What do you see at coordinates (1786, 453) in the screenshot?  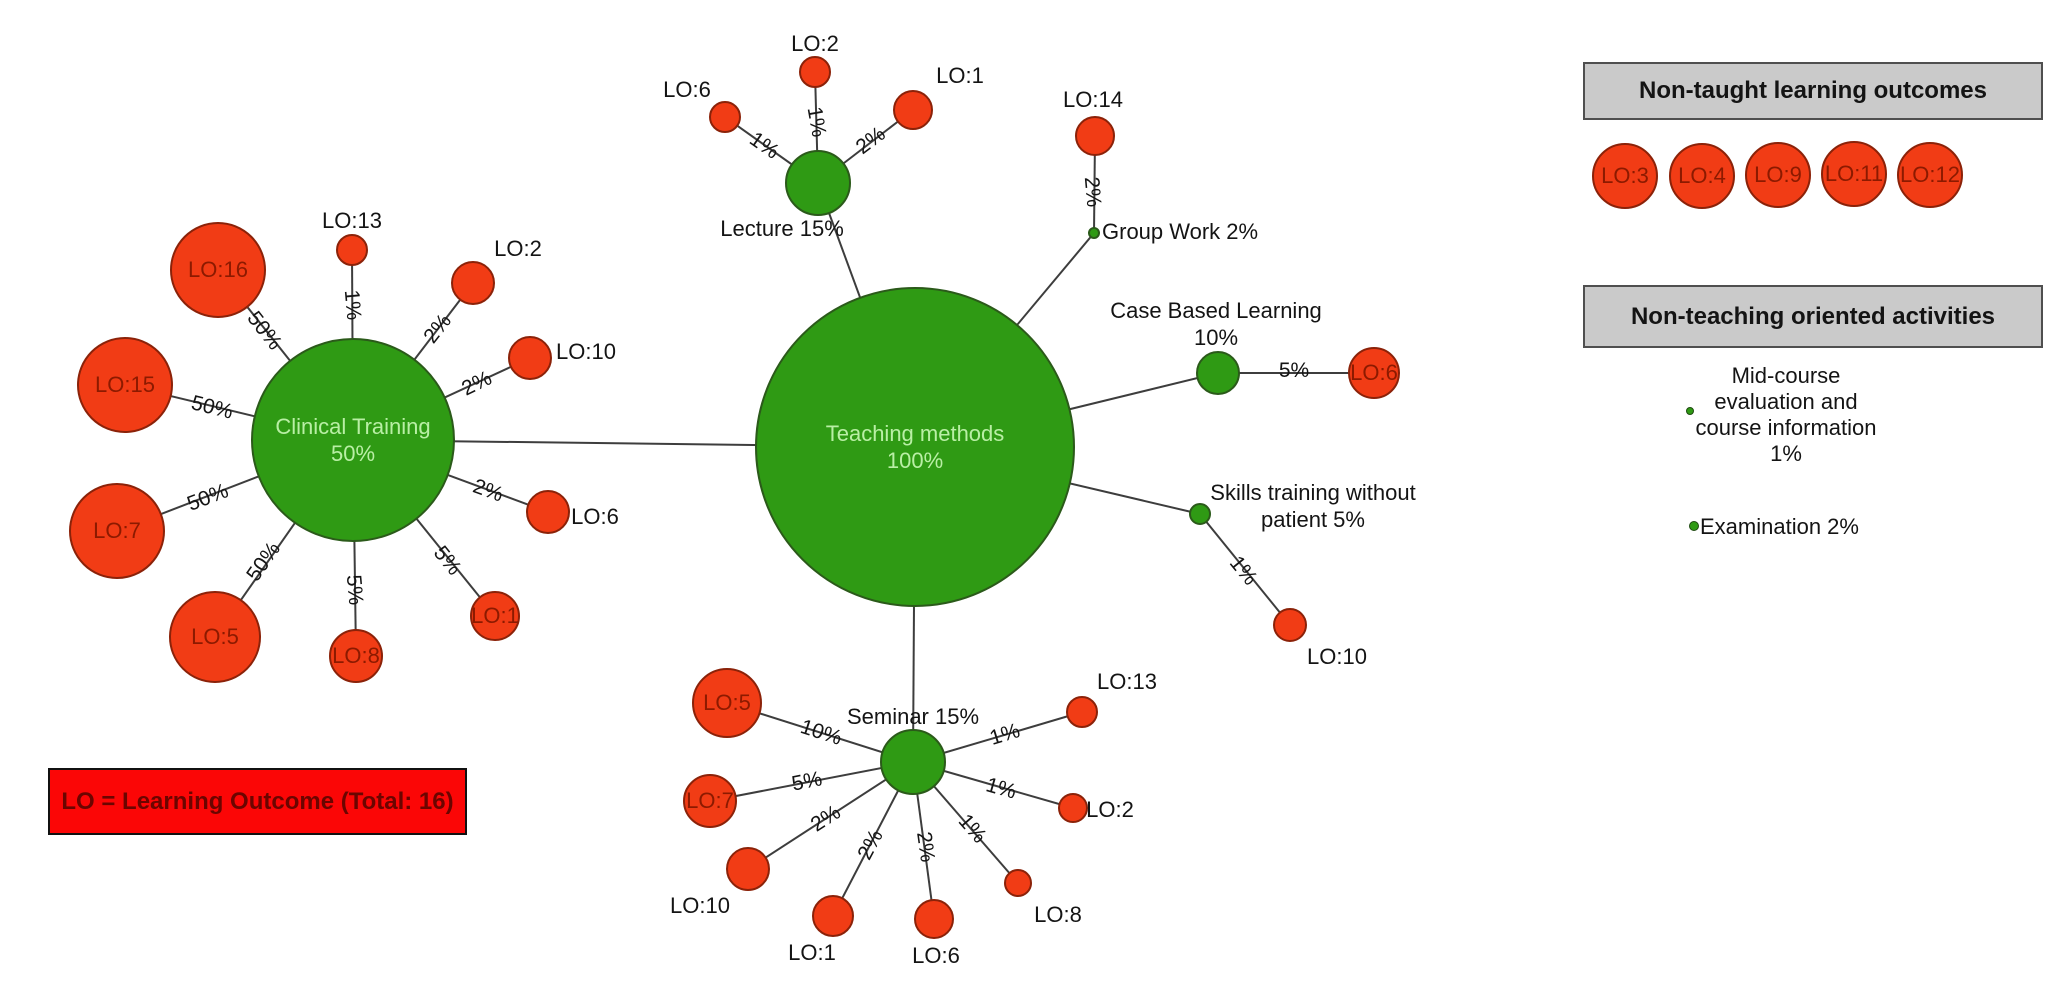 I see `midcourse-line4: 1%` at bounding box center [1786, 453].